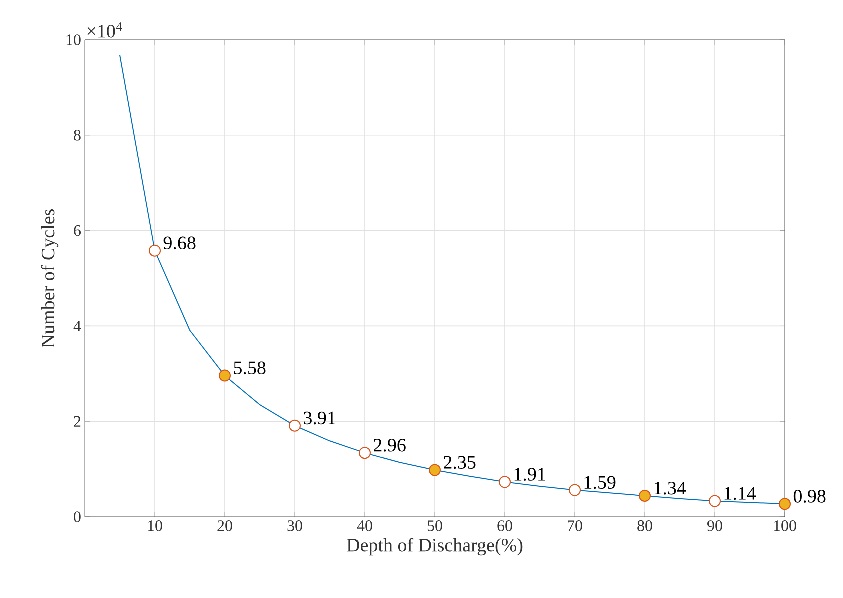 This screenshot has width=843, height=598. I want to click on y-axis-title: Number of Cycles, so click(50, 279).